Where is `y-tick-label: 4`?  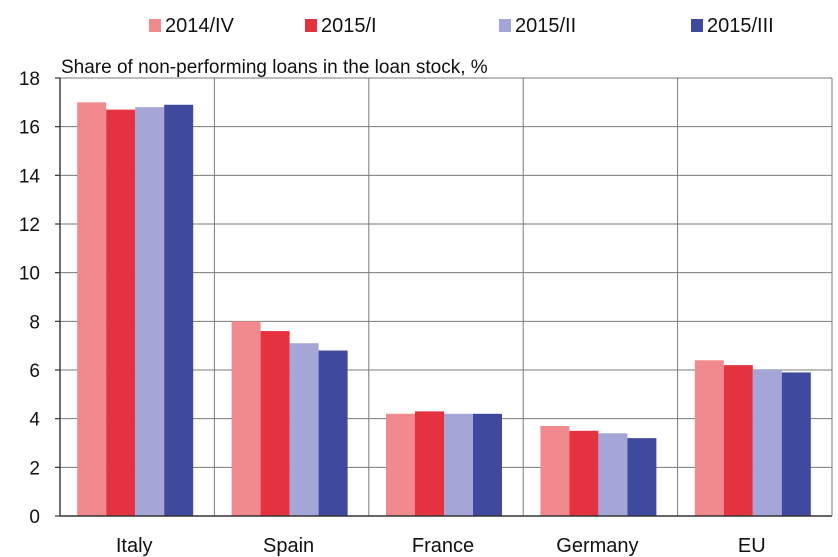 y-tick-label: 4 is located at coordinates (34, 420).